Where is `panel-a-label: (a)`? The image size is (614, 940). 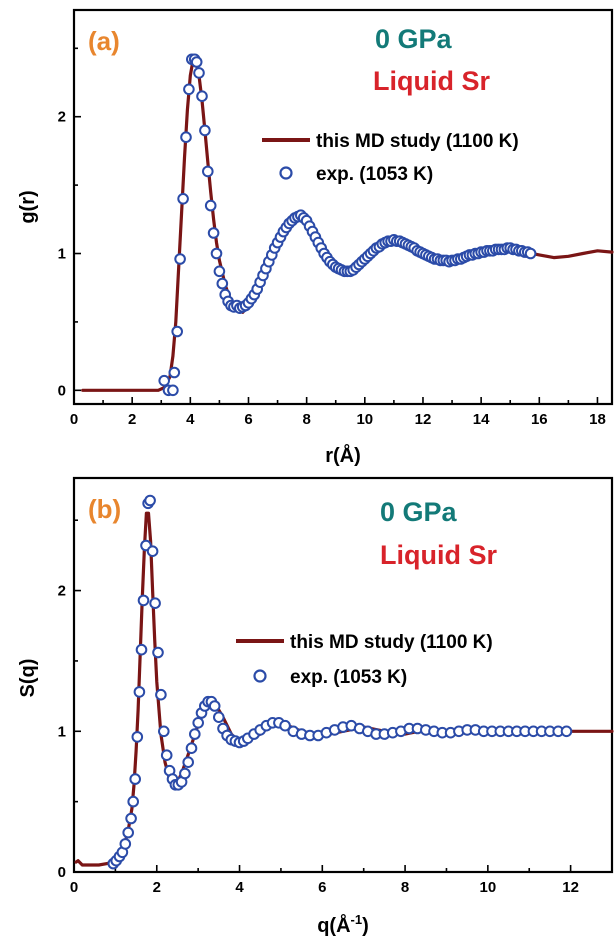 panel-a-label: (a) is located at coordinates (104, 41).